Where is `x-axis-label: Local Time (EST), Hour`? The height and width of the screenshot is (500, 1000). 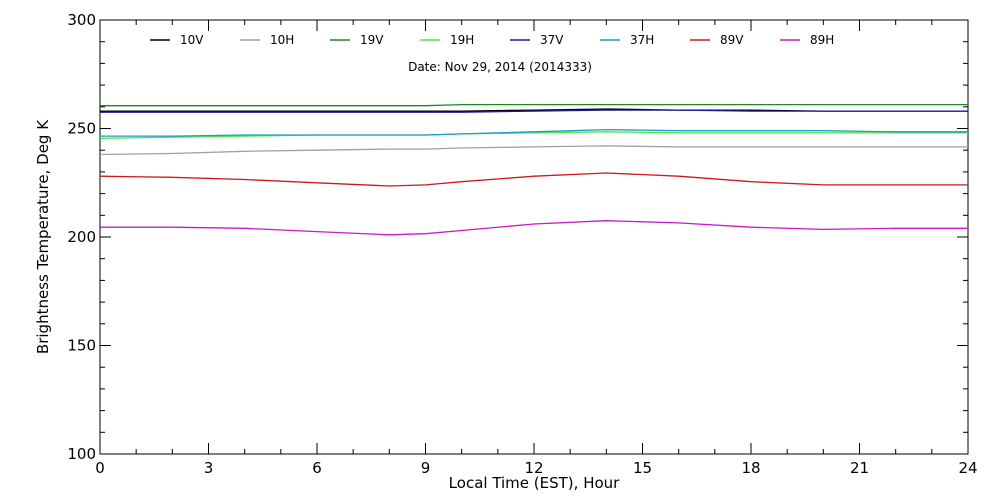 x-axis-label: Local Time (EST), Hour is located at coordinates (534, 483).